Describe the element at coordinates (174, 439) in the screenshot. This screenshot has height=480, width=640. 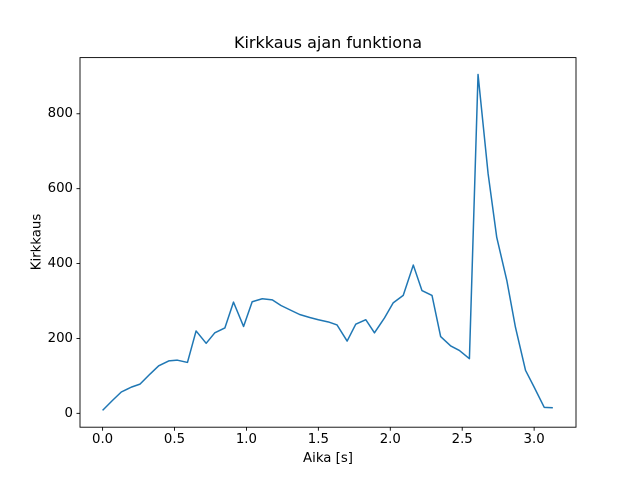
I see `x-tick-label: 0.5` at that location.